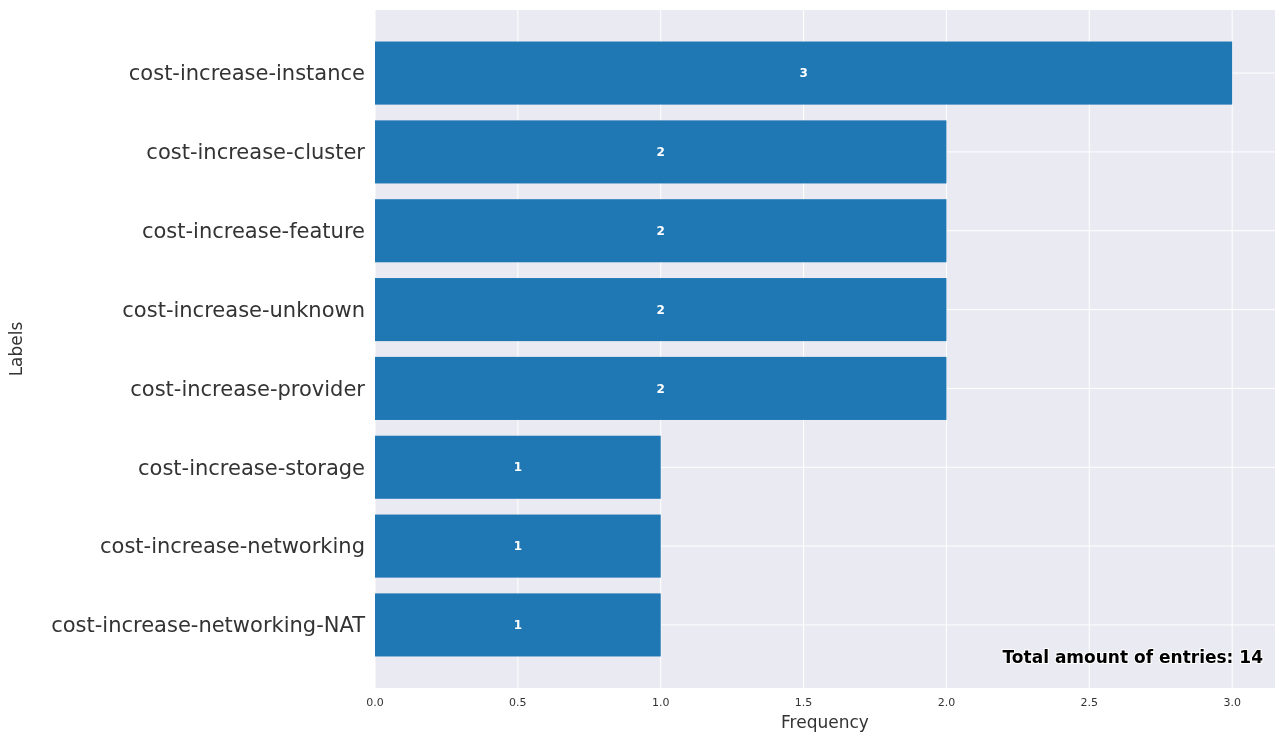 This screenshot has height=735, width=1276. What do you see at coordinates (253, 231) in the screenshot?
I see `y-tick-label: cost-increase-feature` at bounding box center [253, 231].